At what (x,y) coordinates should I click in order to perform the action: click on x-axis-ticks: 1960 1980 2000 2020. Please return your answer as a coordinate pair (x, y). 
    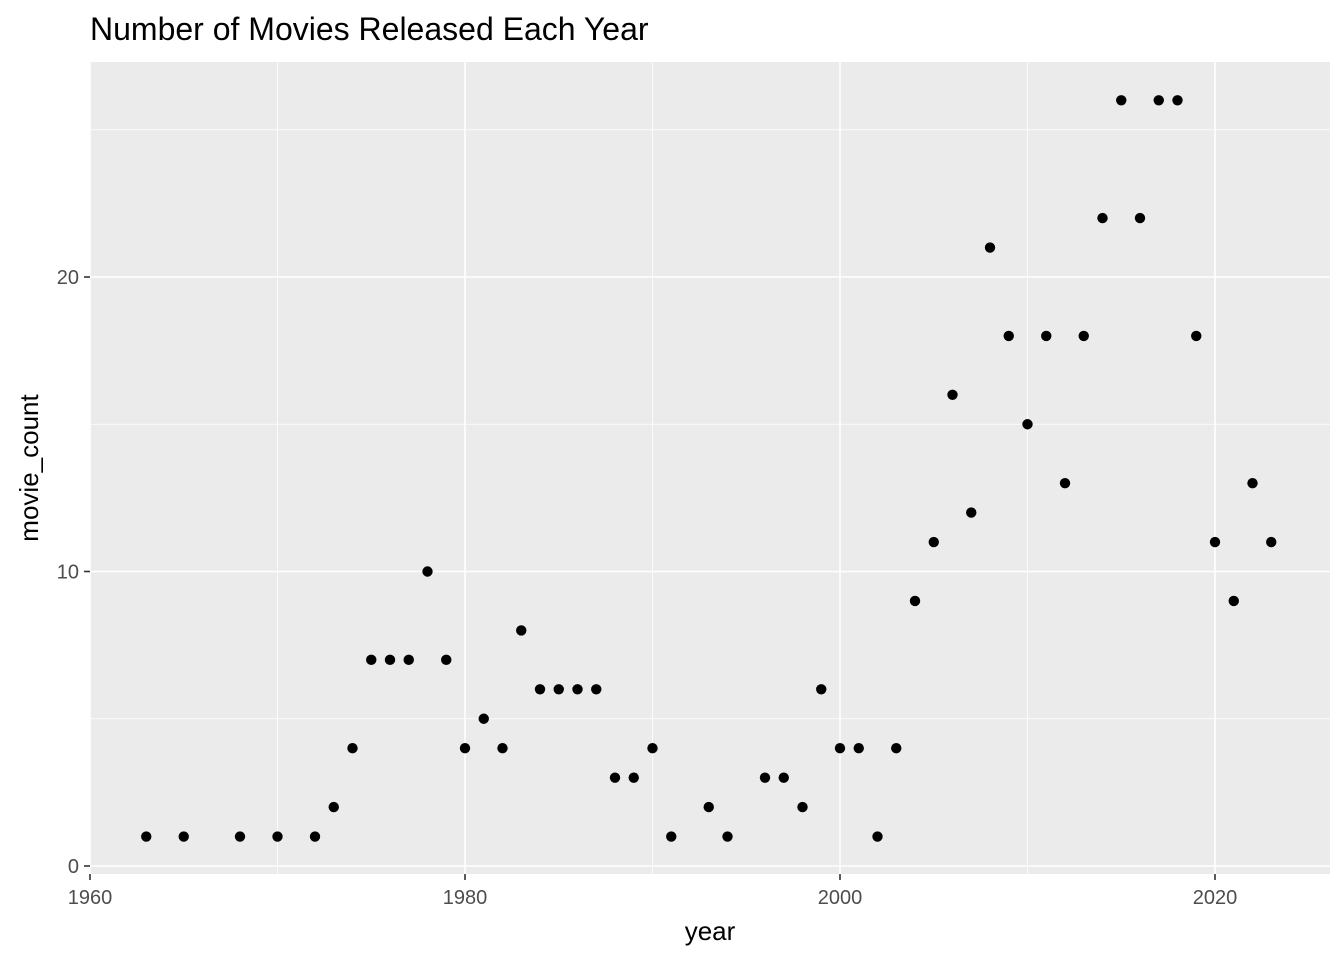
    Looking at the image, I should click on (653, 891).